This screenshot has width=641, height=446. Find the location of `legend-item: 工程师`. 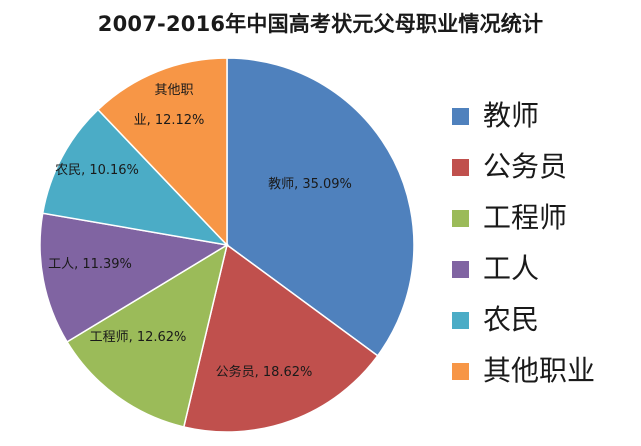

legend-item: 工程师 is located at coordinates (509, 218).